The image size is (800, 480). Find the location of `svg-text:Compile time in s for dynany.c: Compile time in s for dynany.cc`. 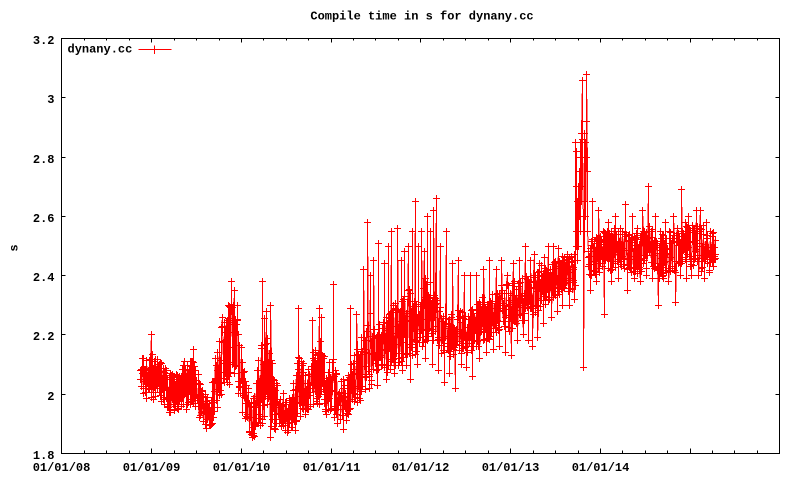

svg-text:Compile time in s for dynany.c: Compile time in s for dynany.cc is located at coordinates (421, 17).